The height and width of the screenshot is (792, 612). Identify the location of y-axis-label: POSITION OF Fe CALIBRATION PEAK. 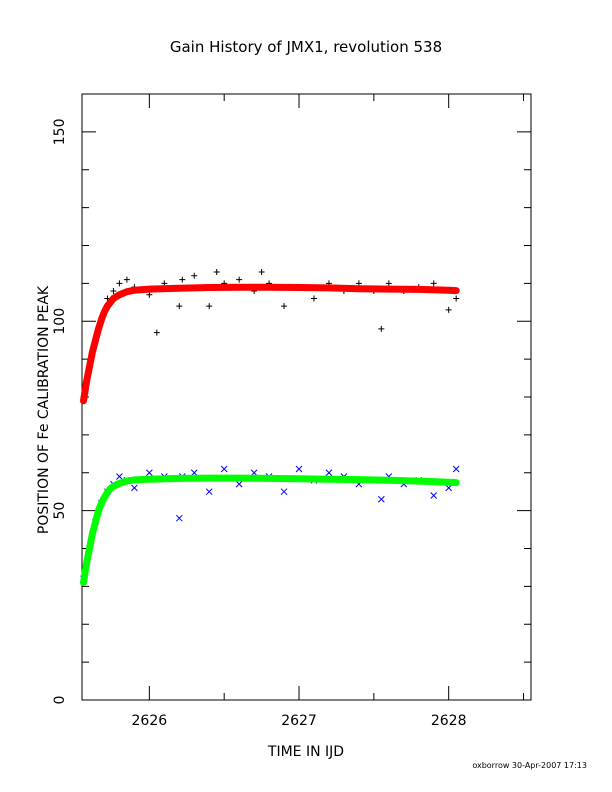
(44, 409).